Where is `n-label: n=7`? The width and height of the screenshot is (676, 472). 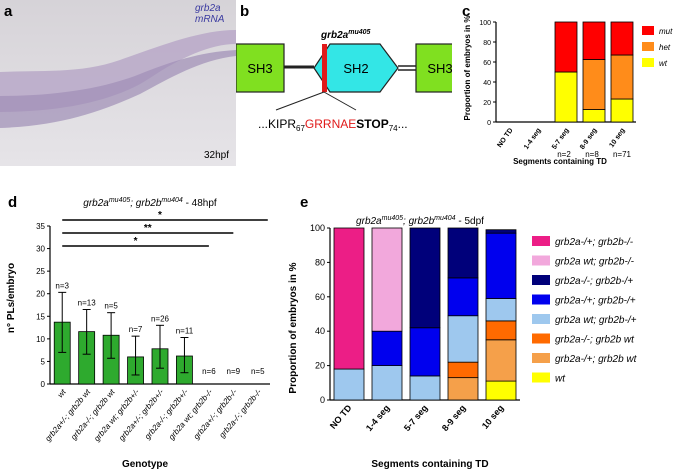 n-label: n=7 is located at coordinates (136, 329).